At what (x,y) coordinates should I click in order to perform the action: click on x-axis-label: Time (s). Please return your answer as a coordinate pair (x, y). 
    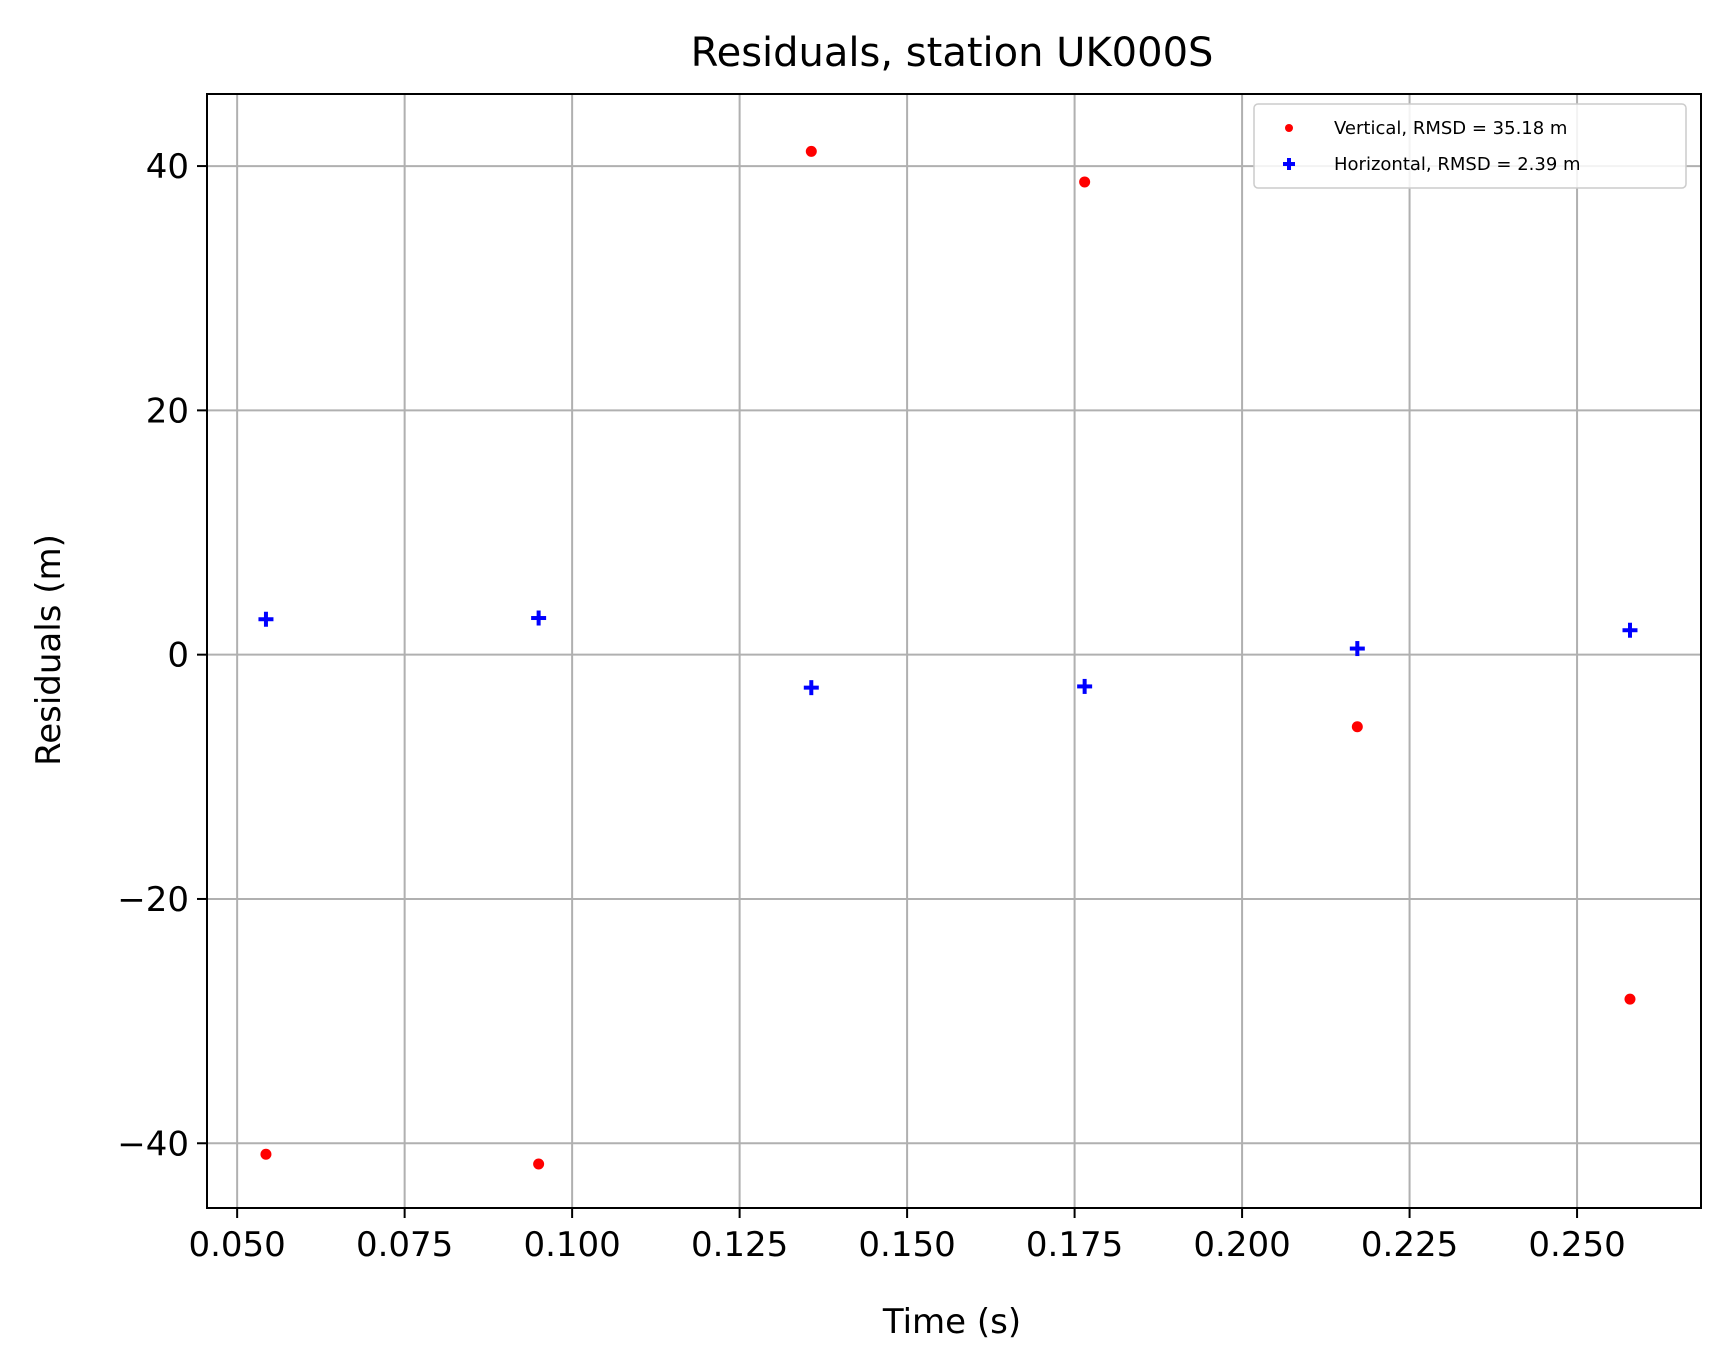
    Looking at the image, I should click on (951, 1322).